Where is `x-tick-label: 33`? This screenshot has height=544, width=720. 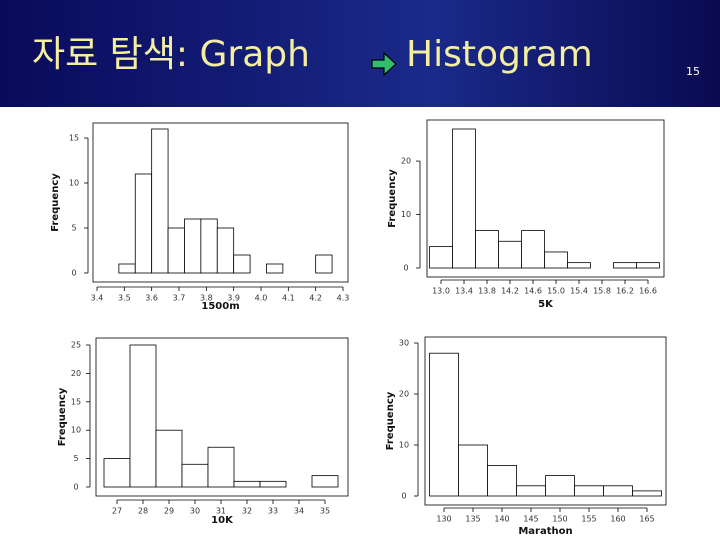
x-tick-label: 33 is located at coordinates (273, 511).